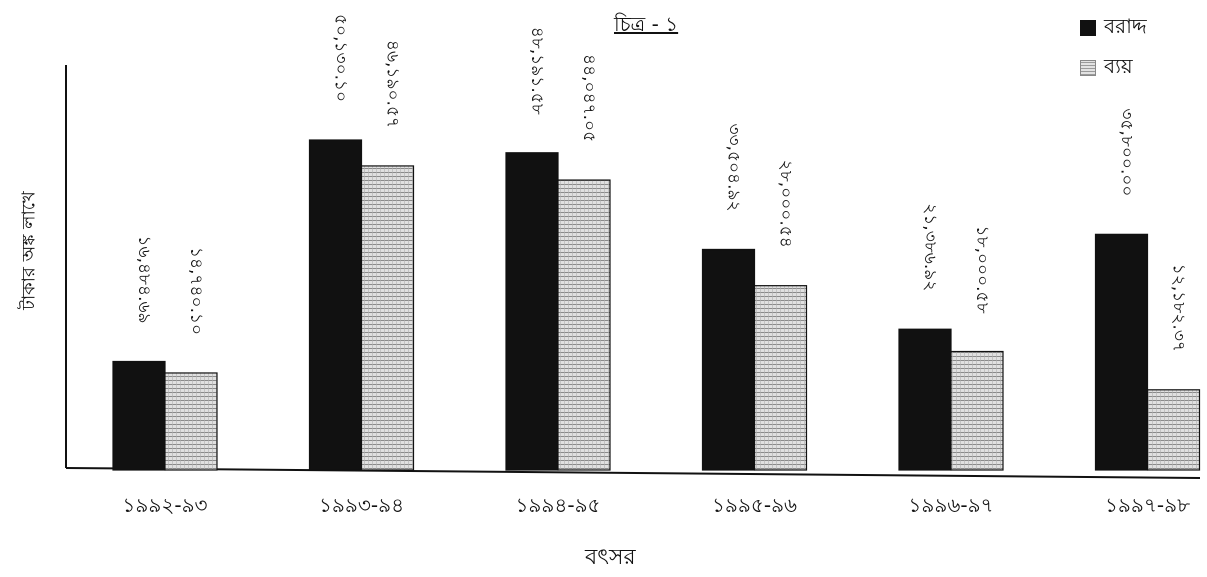 The height and width of the screenshot is (577, 1207). I want to click on x-axis, so click(633, 473).